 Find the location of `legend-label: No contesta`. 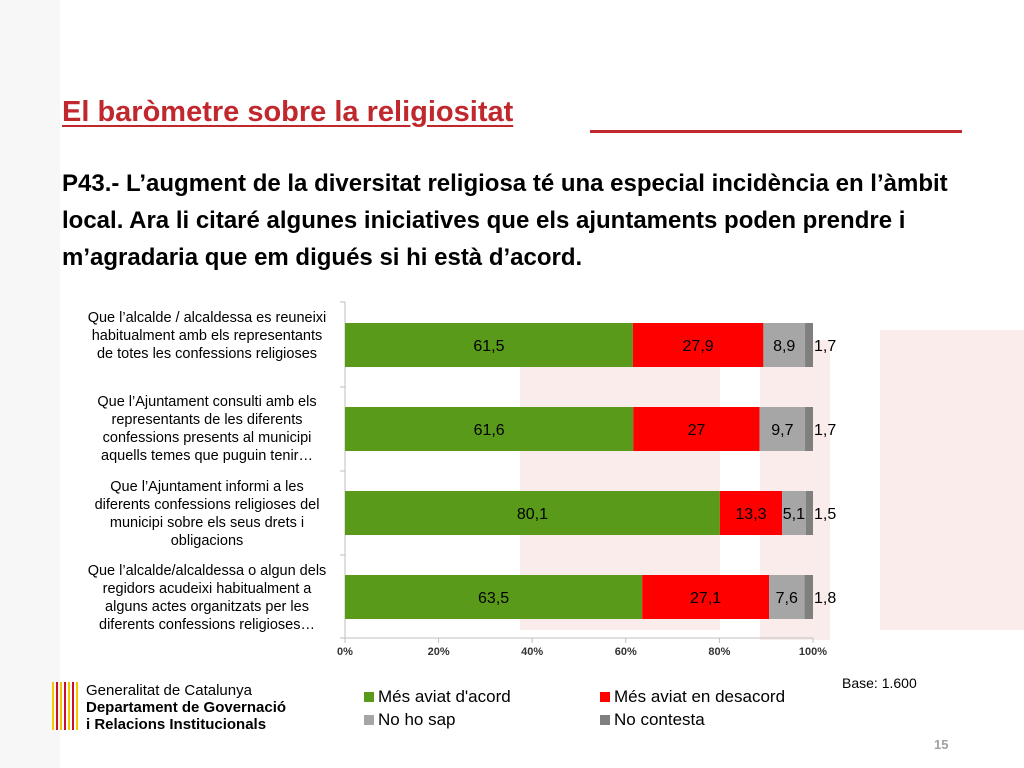

legend-label: No contesta is located at coordinates (659, 719).